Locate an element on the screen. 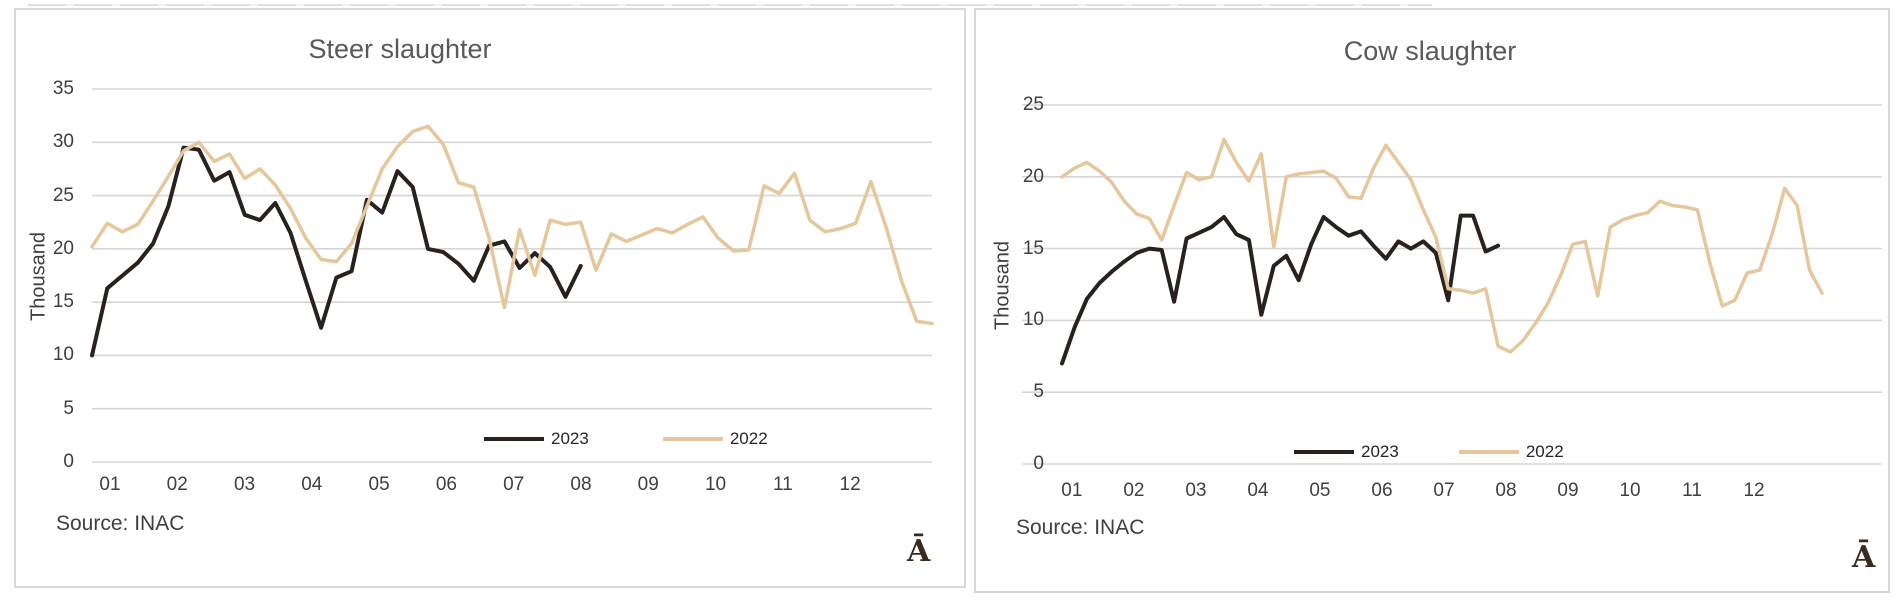 The width and height of the screenshot is (1900, 612). chart-title: Steer slaughter is located at coordinates (400, 49).